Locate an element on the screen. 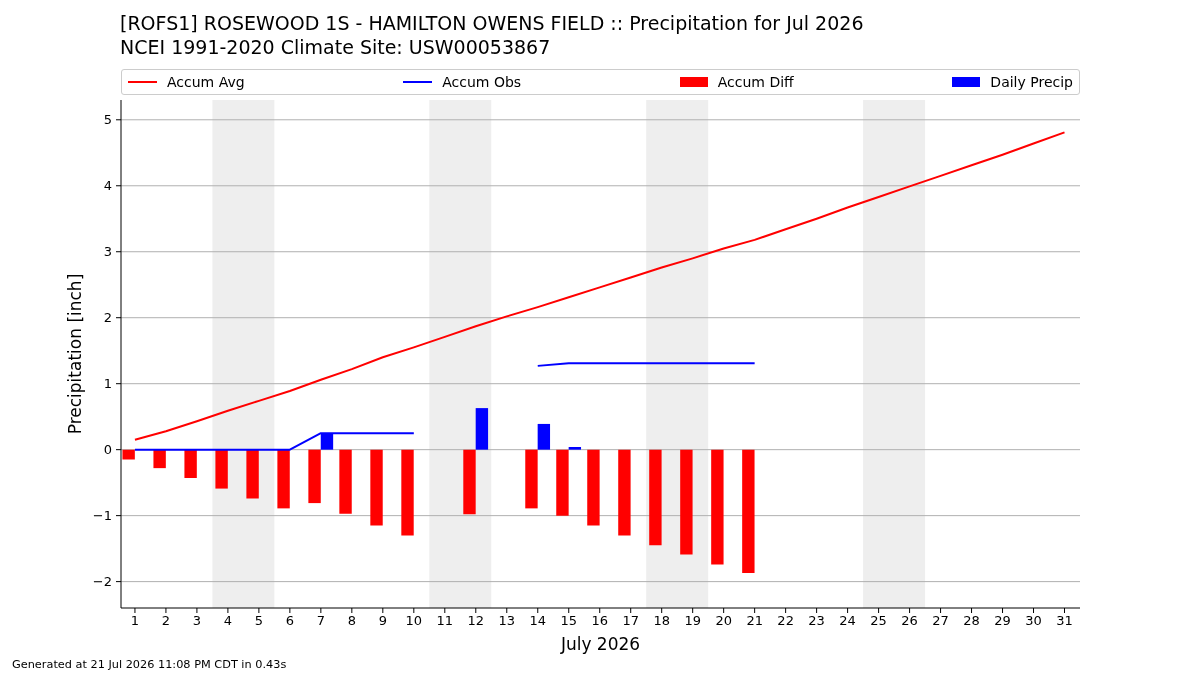 The width and height of the screenshot is (1200, 675). x-tick-label: 3 is located at coordinates (197, 621).